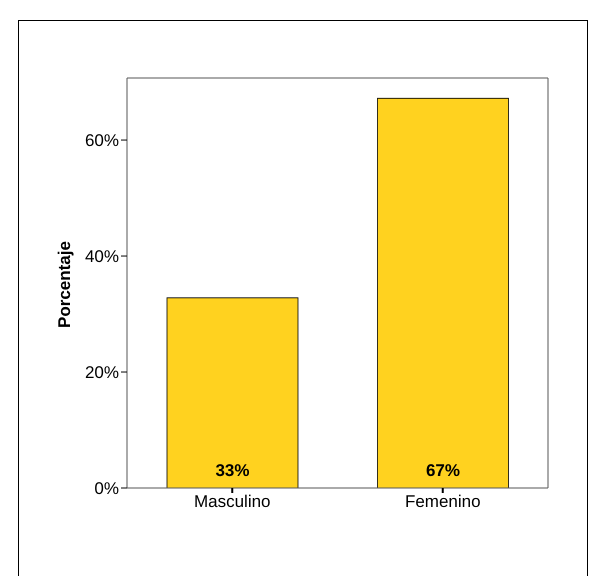 Image resolution: width=608 pixels, height=576 pixels. Describe the element at coordinates (232, 470) in the screenshot. I see `data-label: 33%` at that location.